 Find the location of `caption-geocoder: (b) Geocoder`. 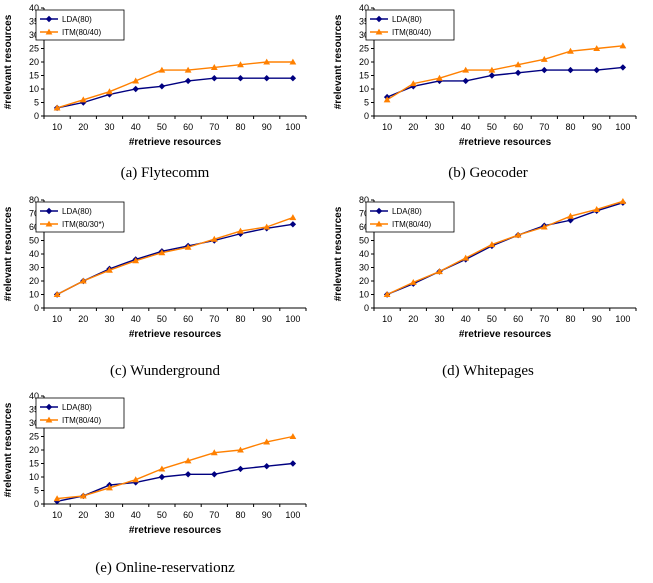

caption-geocoder: (b) Geocoder is located at coordinates (488, 173).